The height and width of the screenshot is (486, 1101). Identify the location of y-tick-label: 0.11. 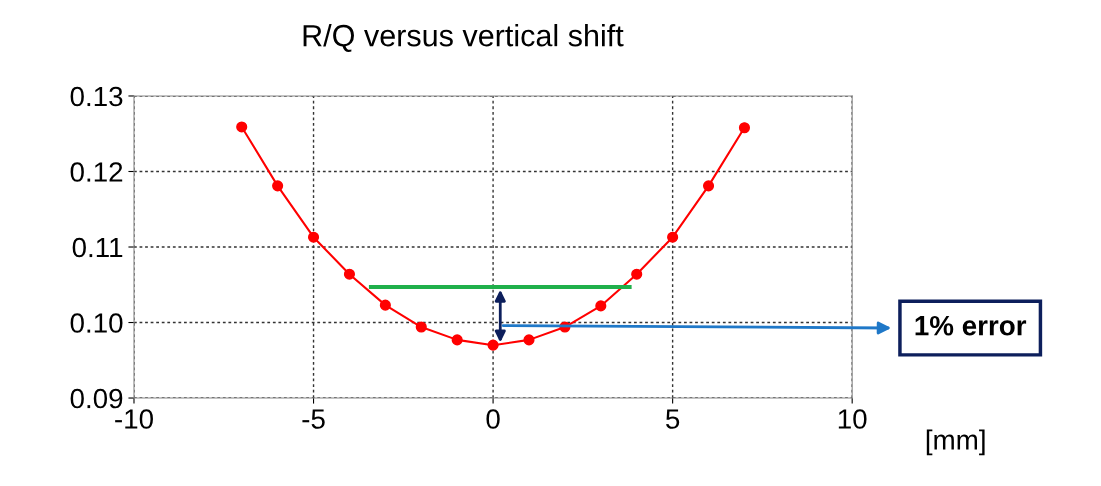
(97, 247).